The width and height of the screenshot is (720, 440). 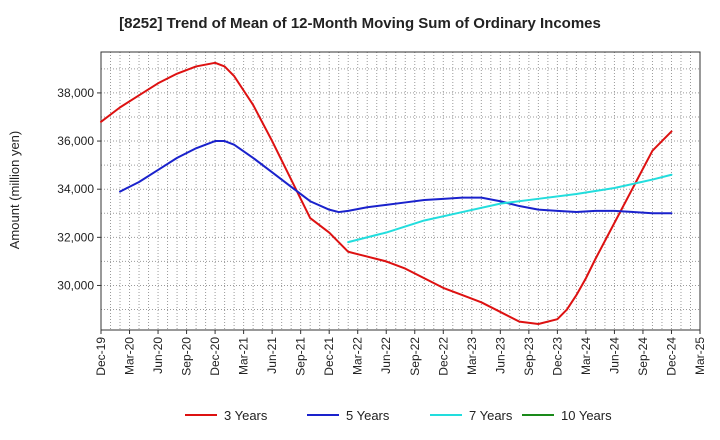 What do you see at coordinates (75, 237) in the screenshot?
I see `y-tick-label: 32,000` at bounding box center [75, 237].